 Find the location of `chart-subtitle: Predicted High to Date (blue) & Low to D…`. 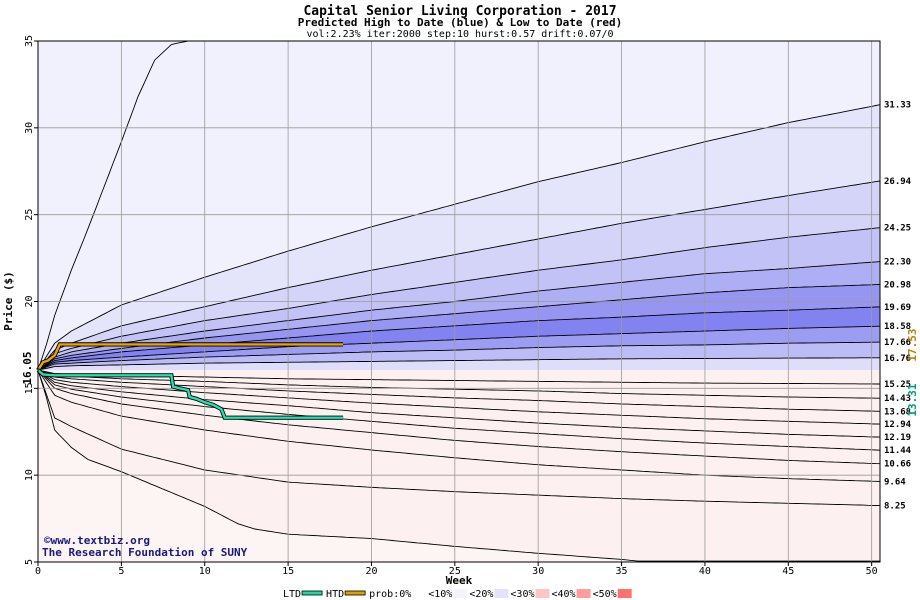

chart-subtitle: Predicted High to Date (blue) & Low to D… is located at coordinates (460, 22).